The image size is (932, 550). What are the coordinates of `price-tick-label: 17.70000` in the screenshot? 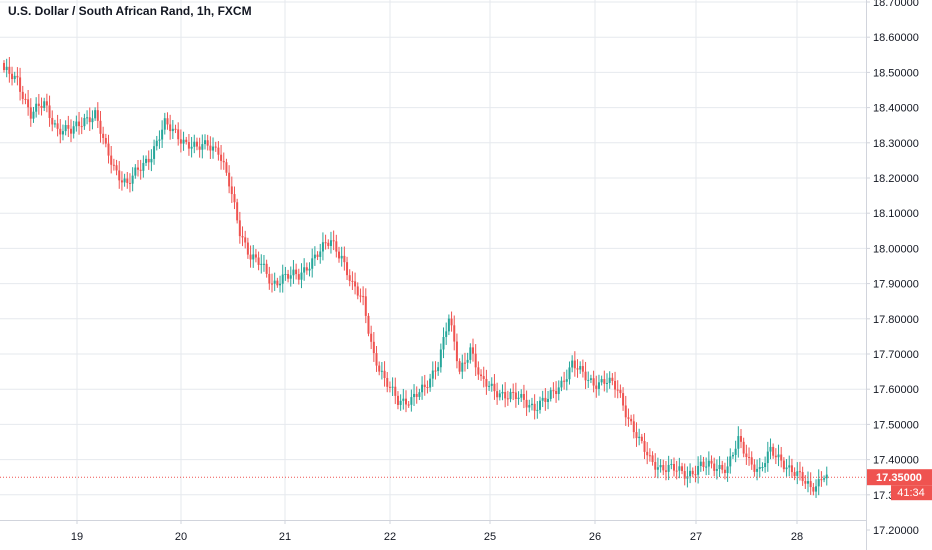 It's located at (896, 355).